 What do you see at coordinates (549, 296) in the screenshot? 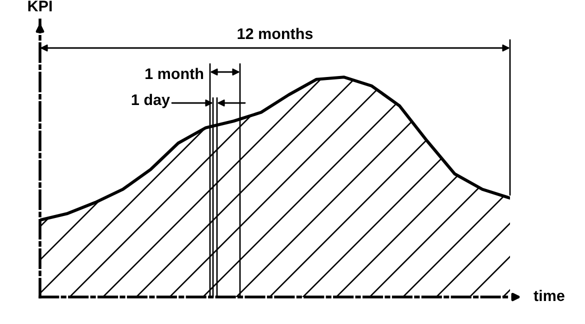
I see `x-axis-title: time` at bounding box center [549, 296].